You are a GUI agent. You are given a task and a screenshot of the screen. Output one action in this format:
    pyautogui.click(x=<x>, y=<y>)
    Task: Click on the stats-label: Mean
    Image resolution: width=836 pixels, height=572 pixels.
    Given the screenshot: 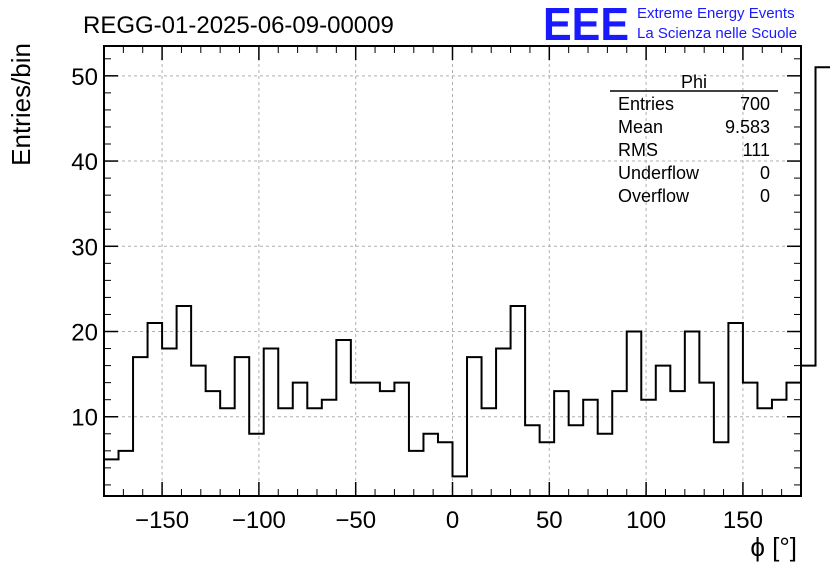 What is the action you would take?
    pyautogui.click(x=640, y=127)
    